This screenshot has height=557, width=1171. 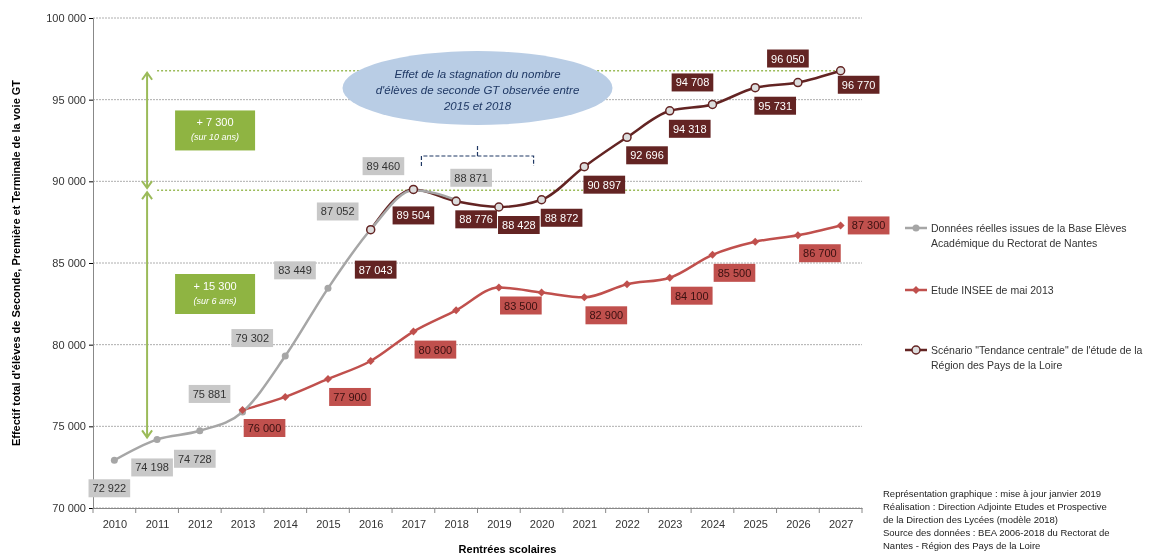 I want to click on data-label: 77 900, so click(x=350, y=396).